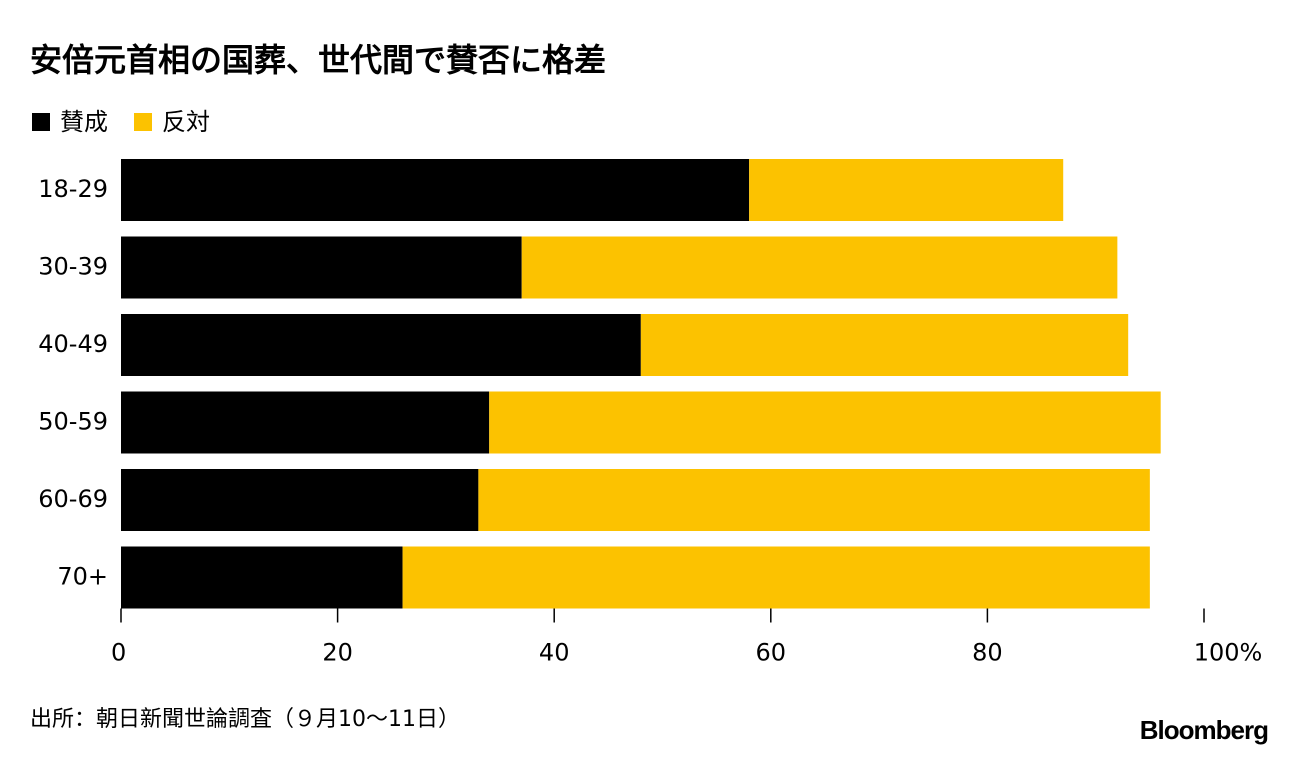  Describe the element at coordinates (73, 344) in the screenshot. I see `y-tick-label: 40-49` at that location.